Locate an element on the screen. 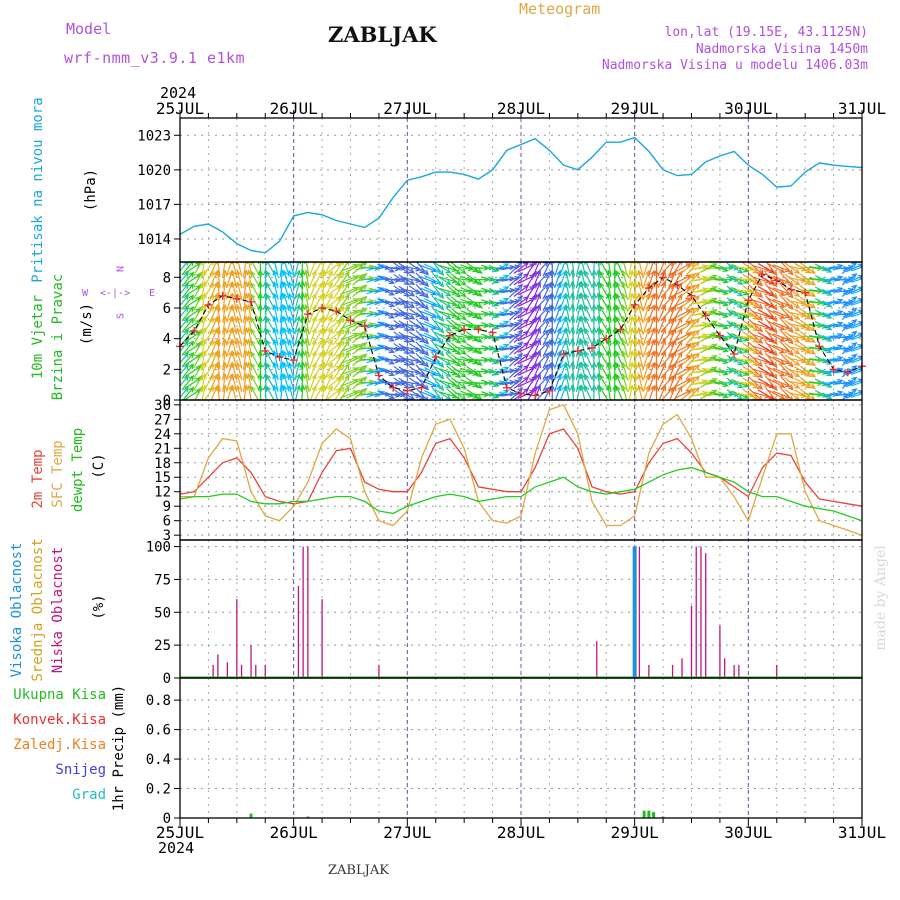 The image size is (900, 900). y-tick-label: 6 is located at coordinates (167, 309).